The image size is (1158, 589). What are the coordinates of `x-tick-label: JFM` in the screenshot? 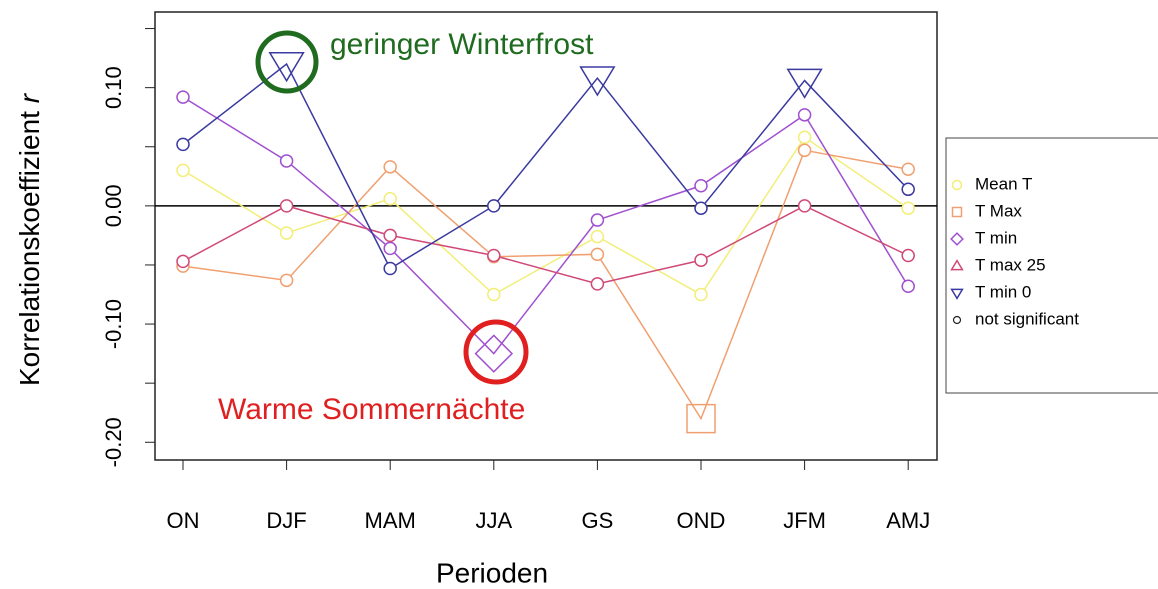 It's located at (804, 520).